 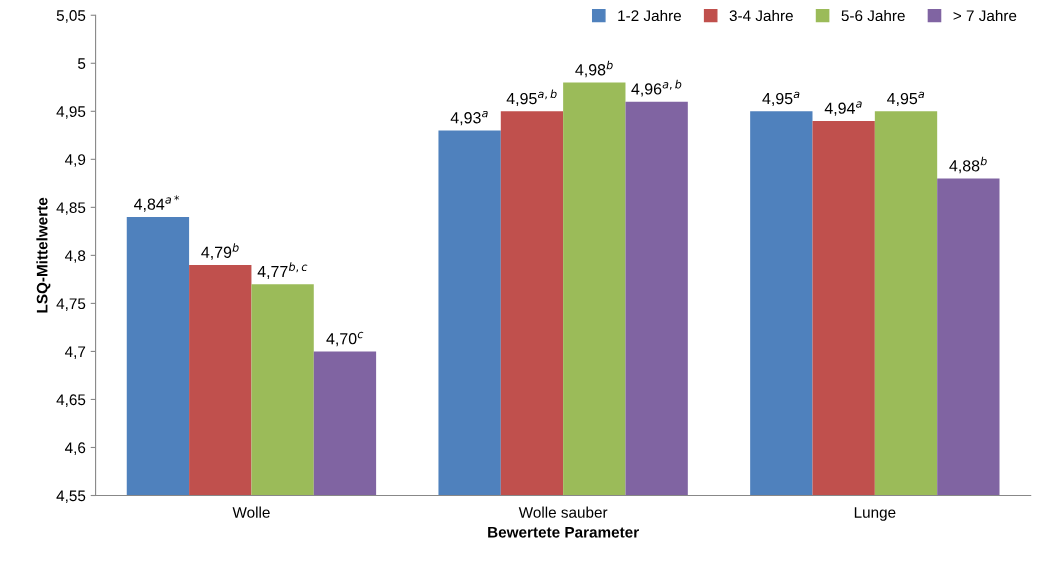 I want to click on data-label: 4,95$^{a,b}$, so click(x=531, y=98).